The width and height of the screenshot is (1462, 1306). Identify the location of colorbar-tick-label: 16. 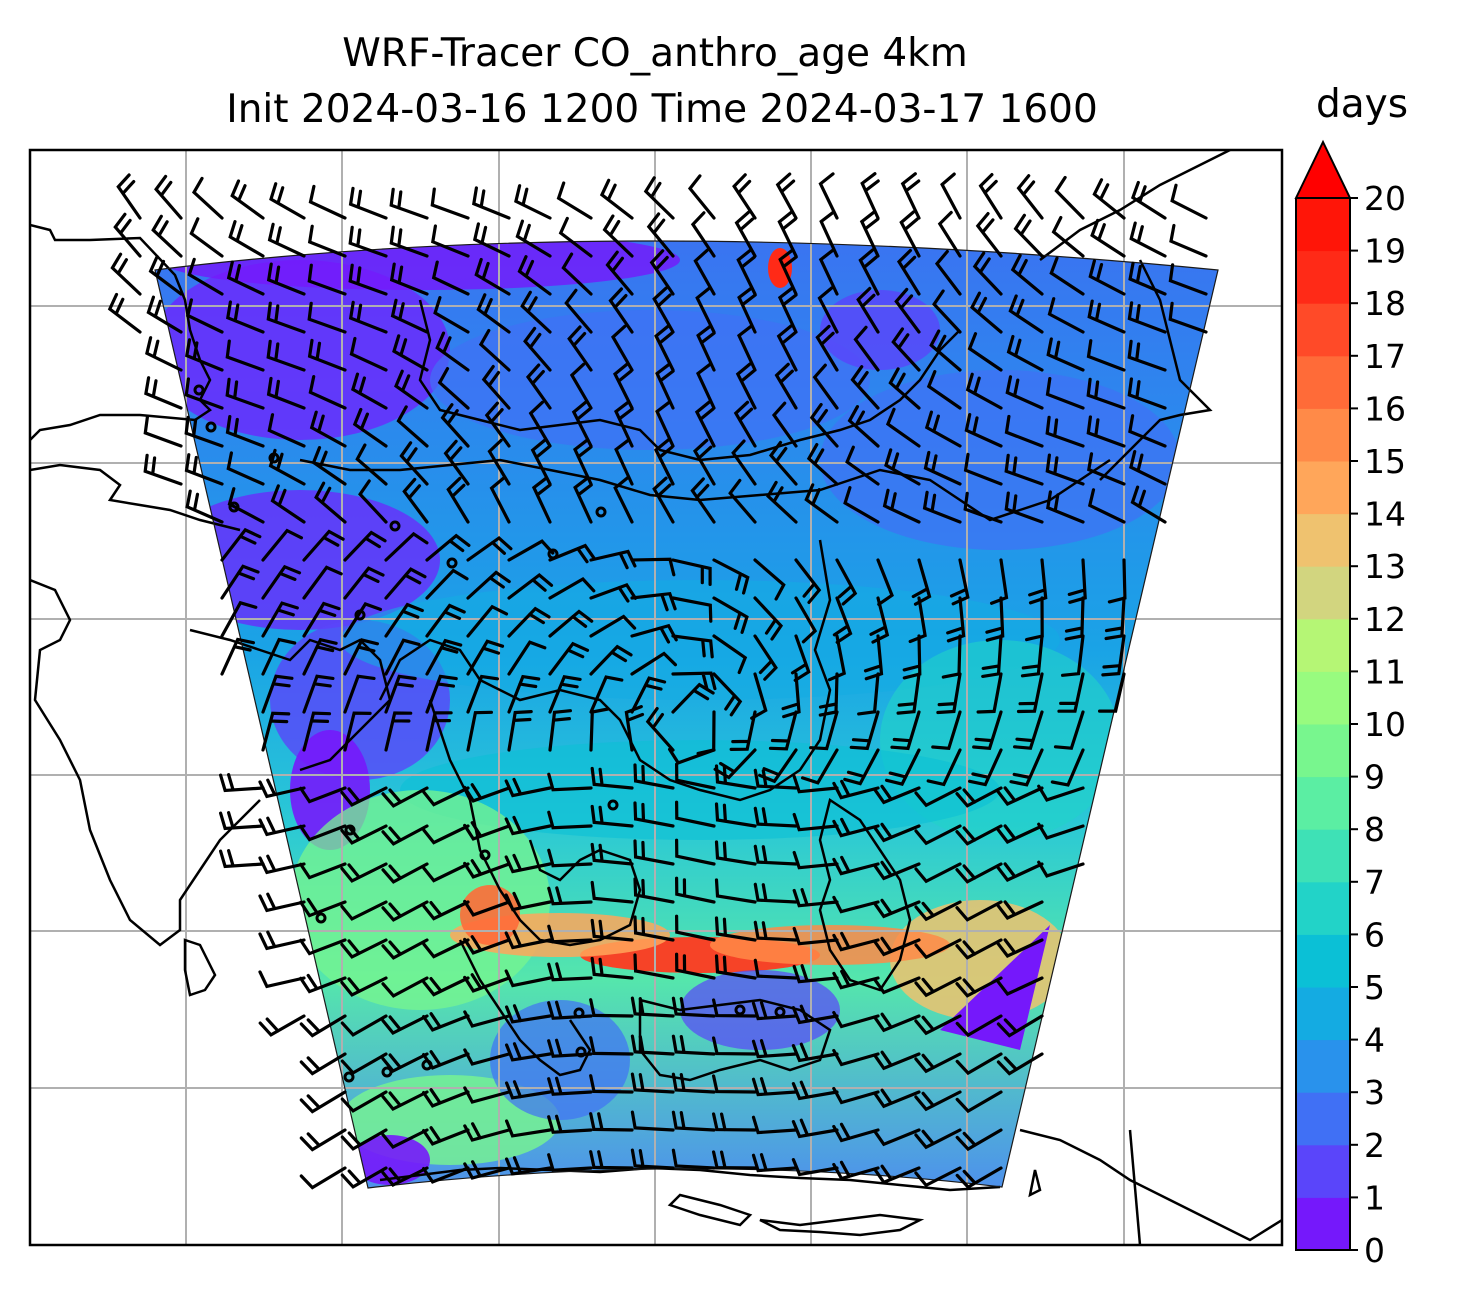
(1385, 408).